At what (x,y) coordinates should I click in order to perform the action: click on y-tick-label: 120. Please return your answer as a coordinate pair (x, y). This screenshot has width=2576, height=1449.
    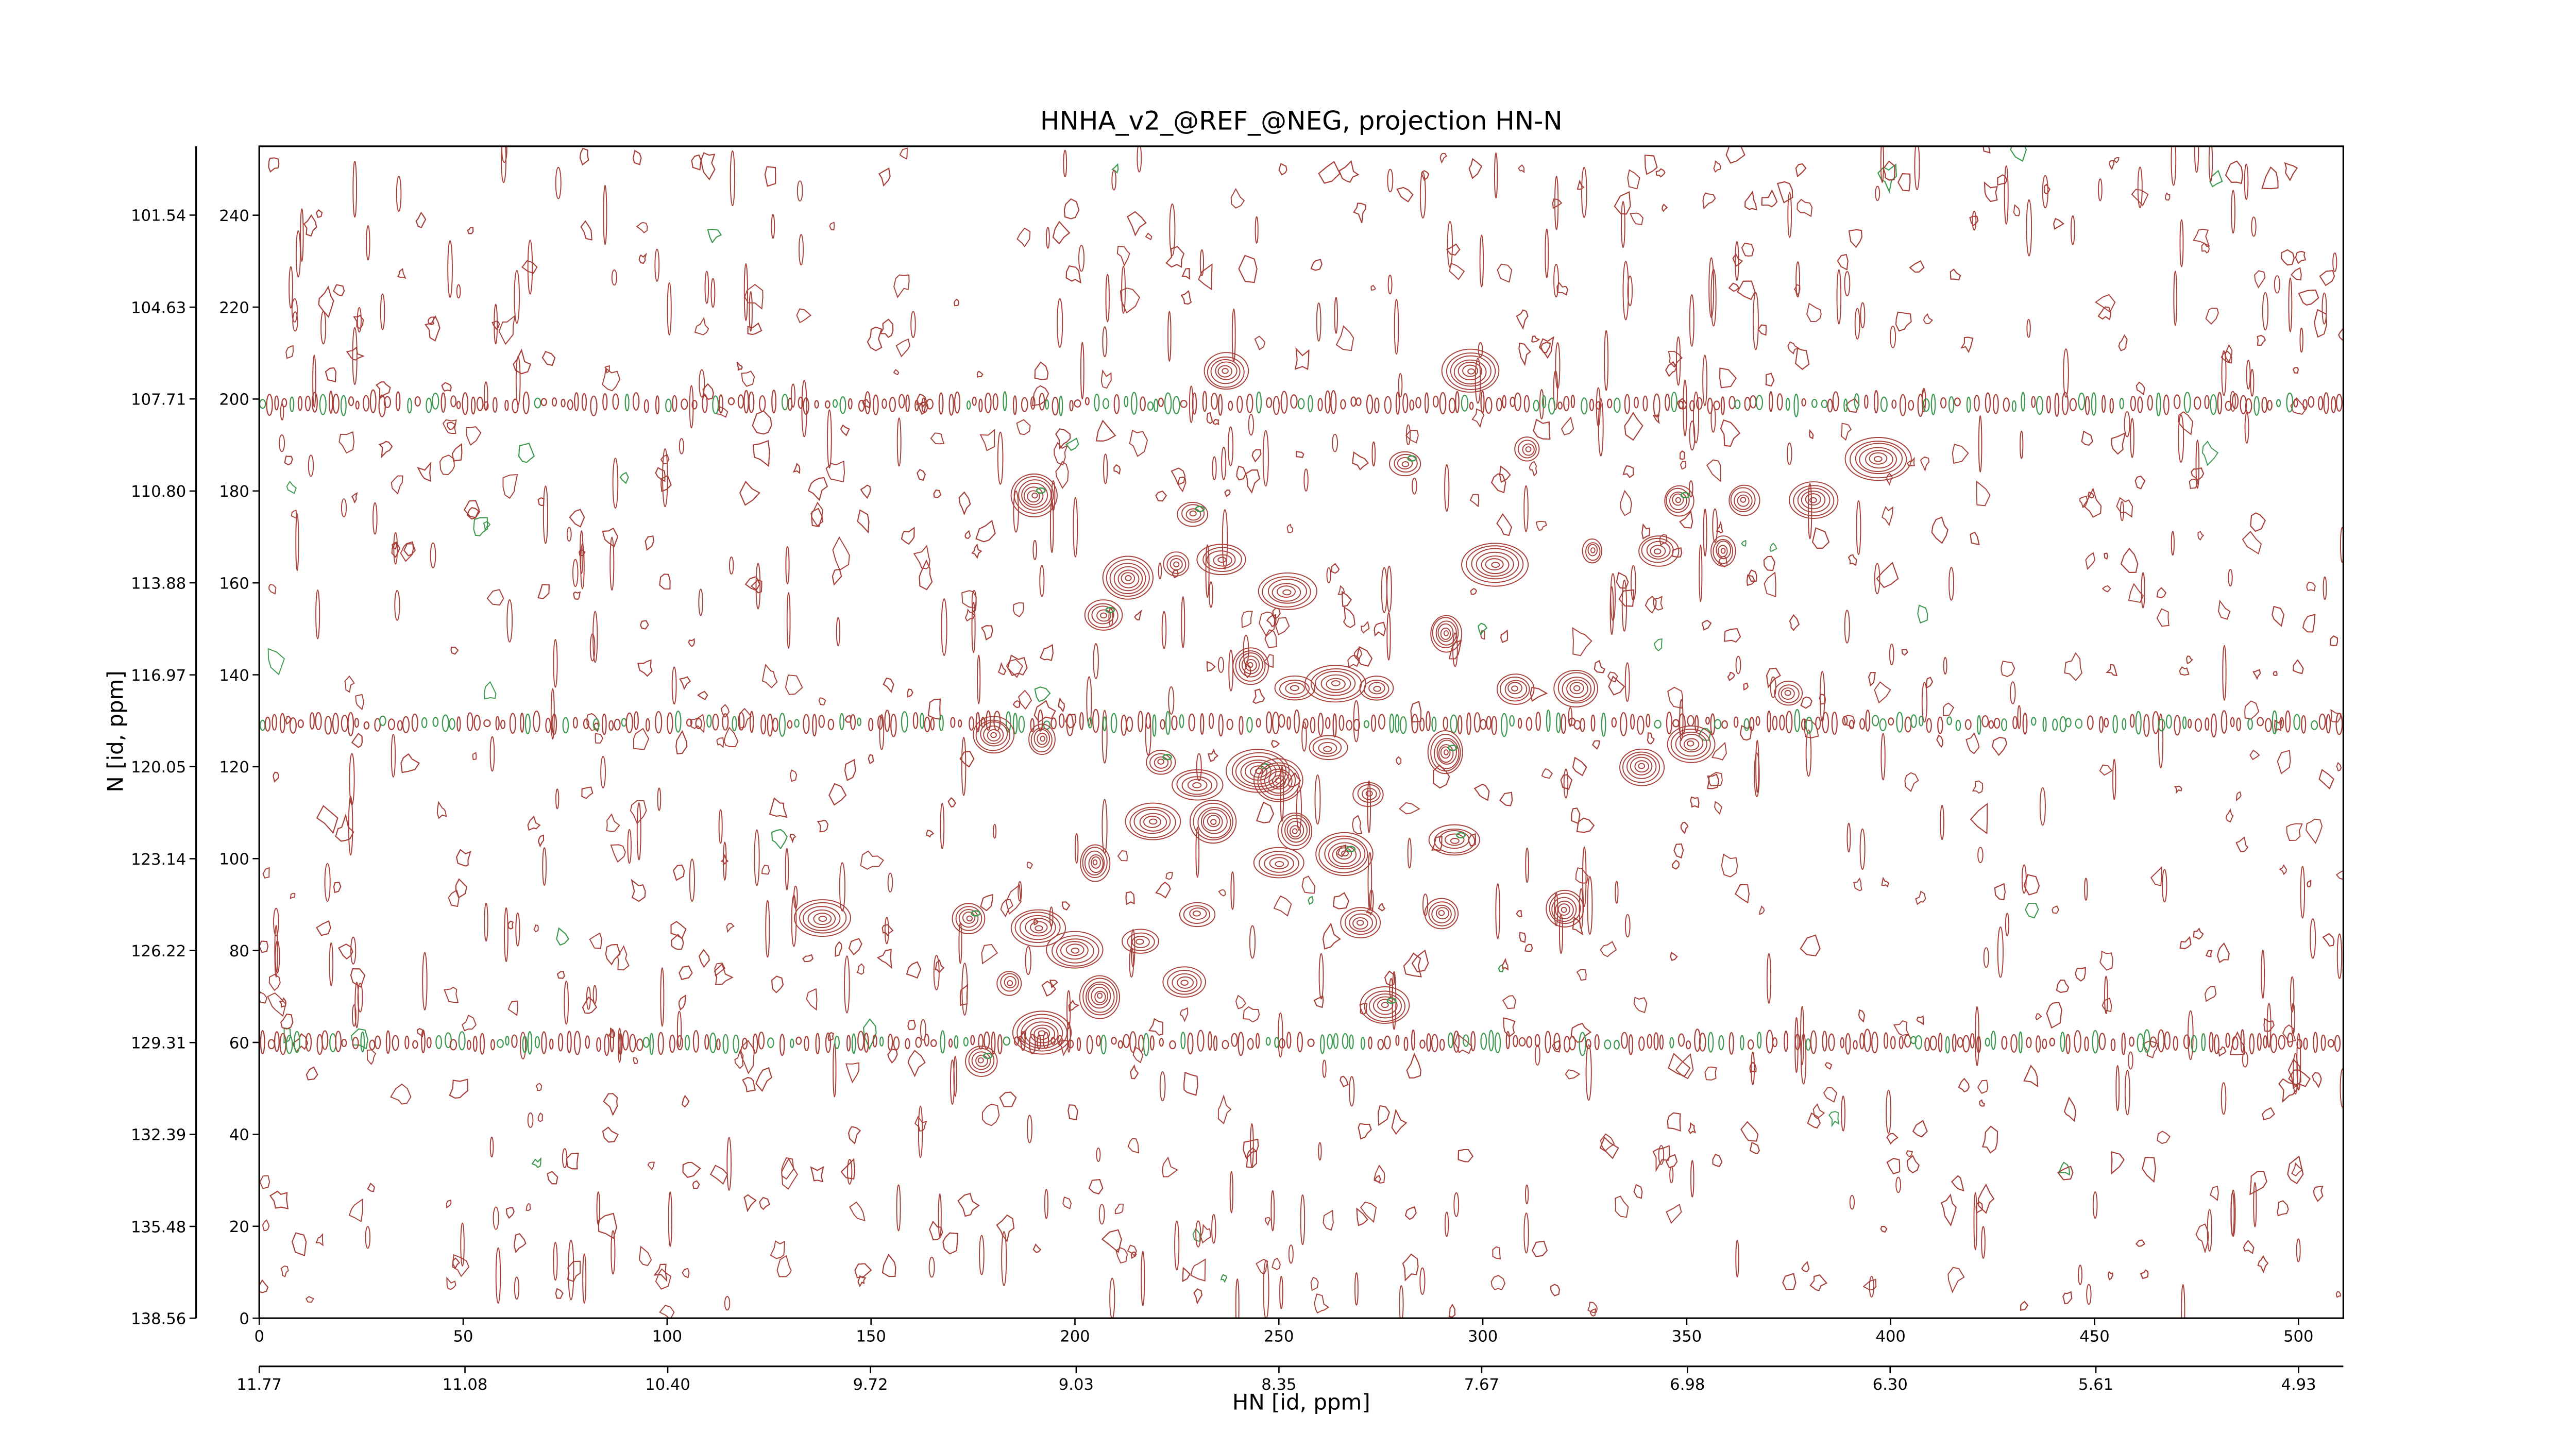
    Looking at the image, I should click on (234, 768).